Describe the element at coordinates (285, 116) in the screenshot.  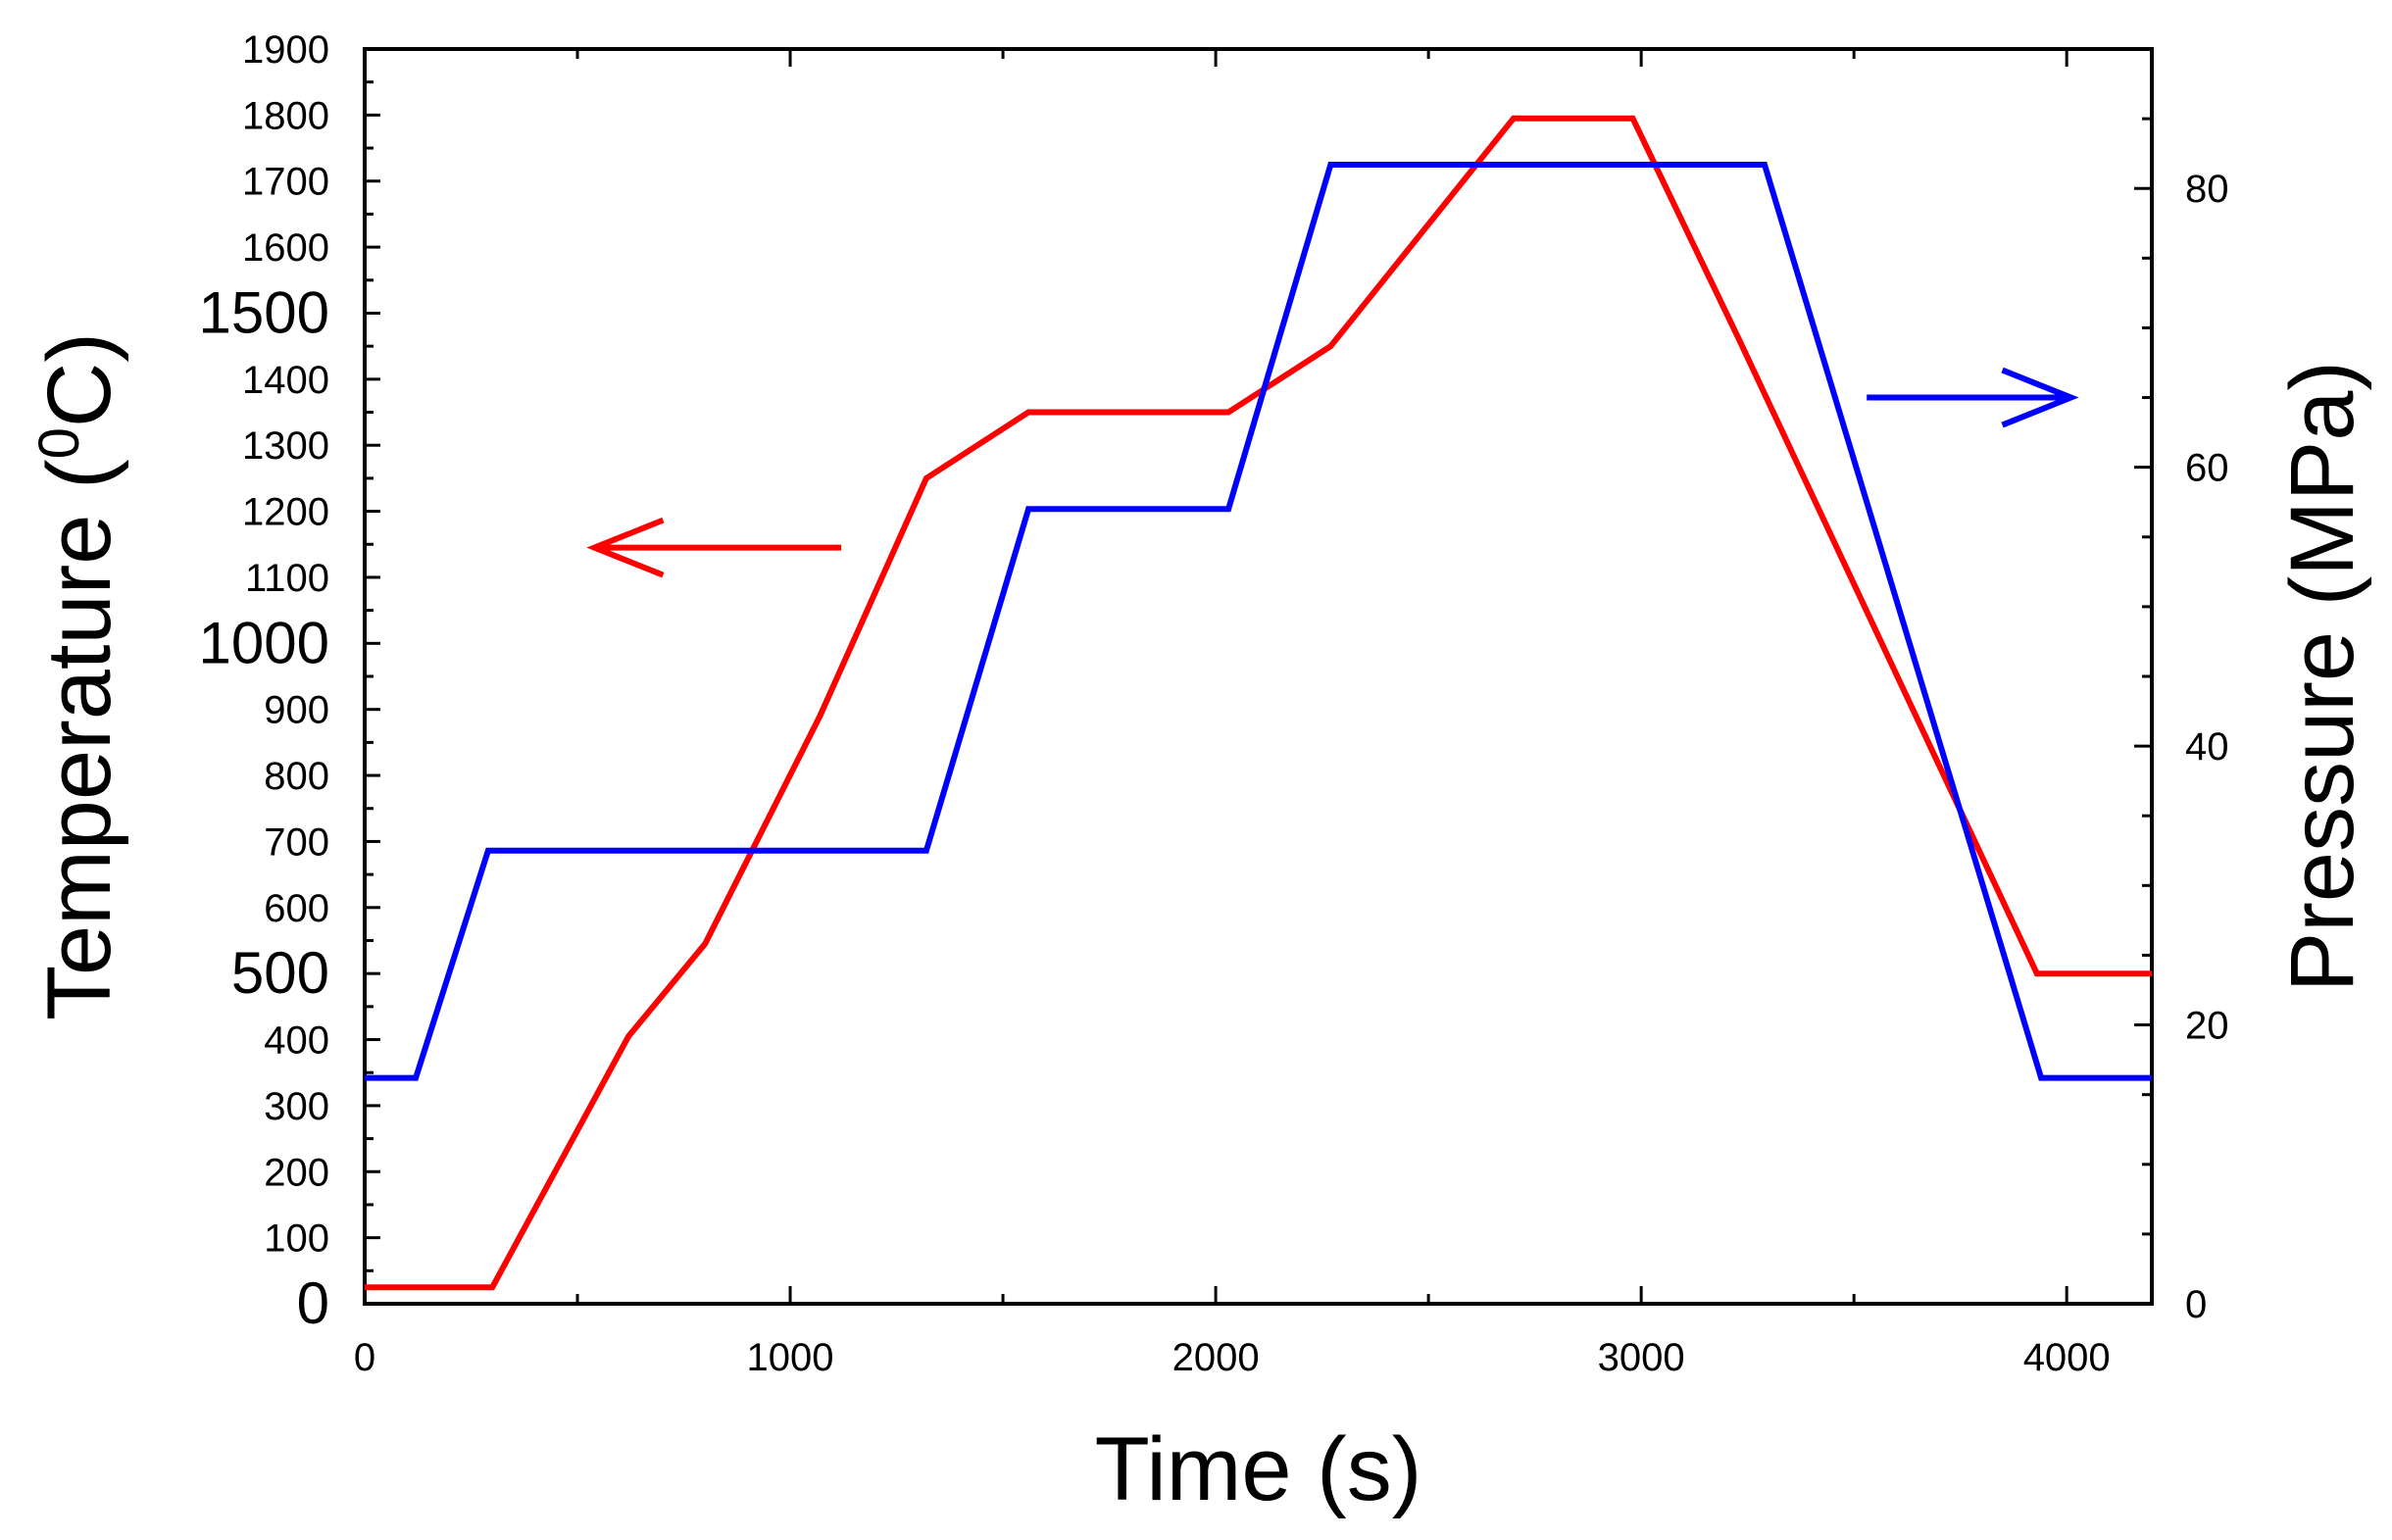
I see `y-left-tick-label: 1800` at that location.